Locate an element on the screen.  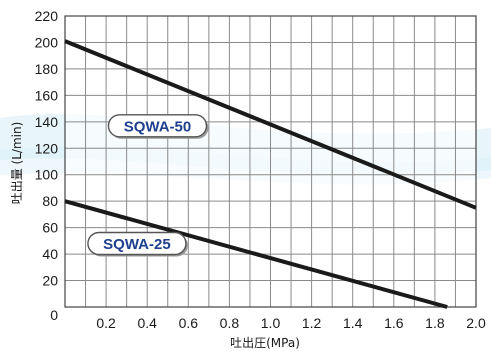
y-tick-label: 100 is located at coordinates (47, 175).